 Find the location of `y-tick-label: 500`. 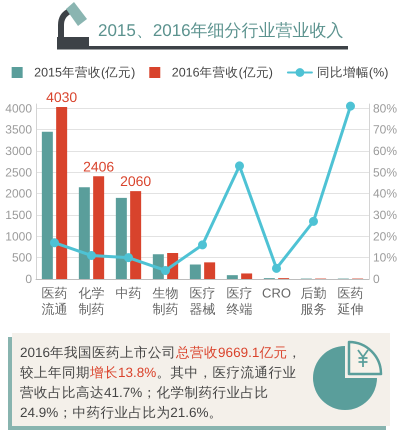

y-tick-label: 500 is located at coordinates (22, 257).